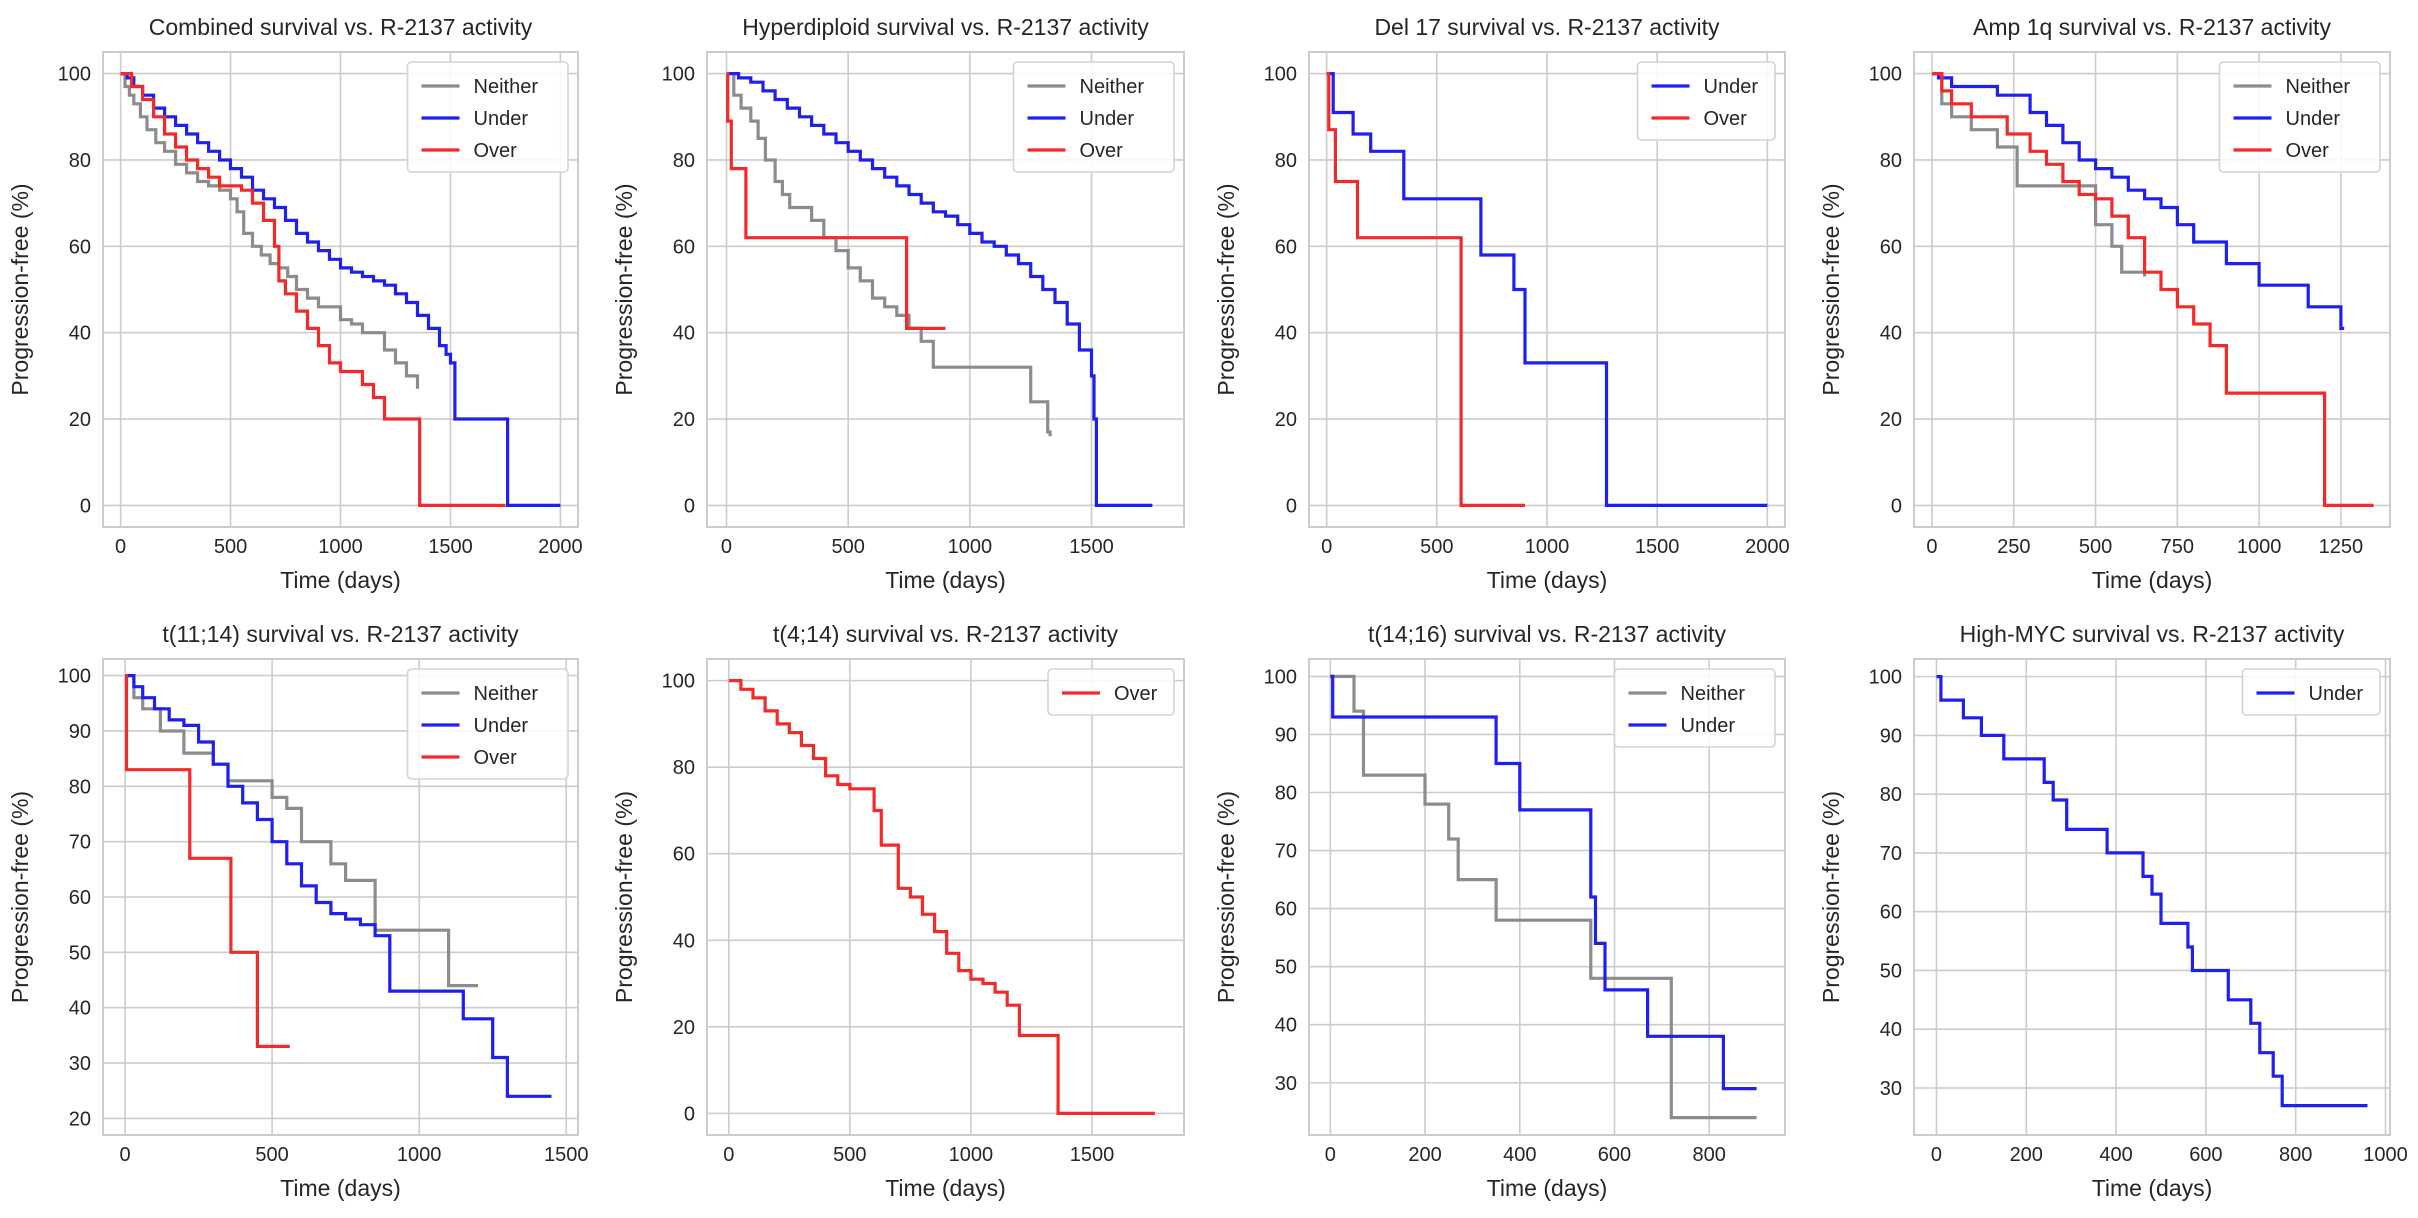 The width and height of the screenshot is (2418, 1218). I want to click on chart-1-ytick-4: 80, so click(80, 161).